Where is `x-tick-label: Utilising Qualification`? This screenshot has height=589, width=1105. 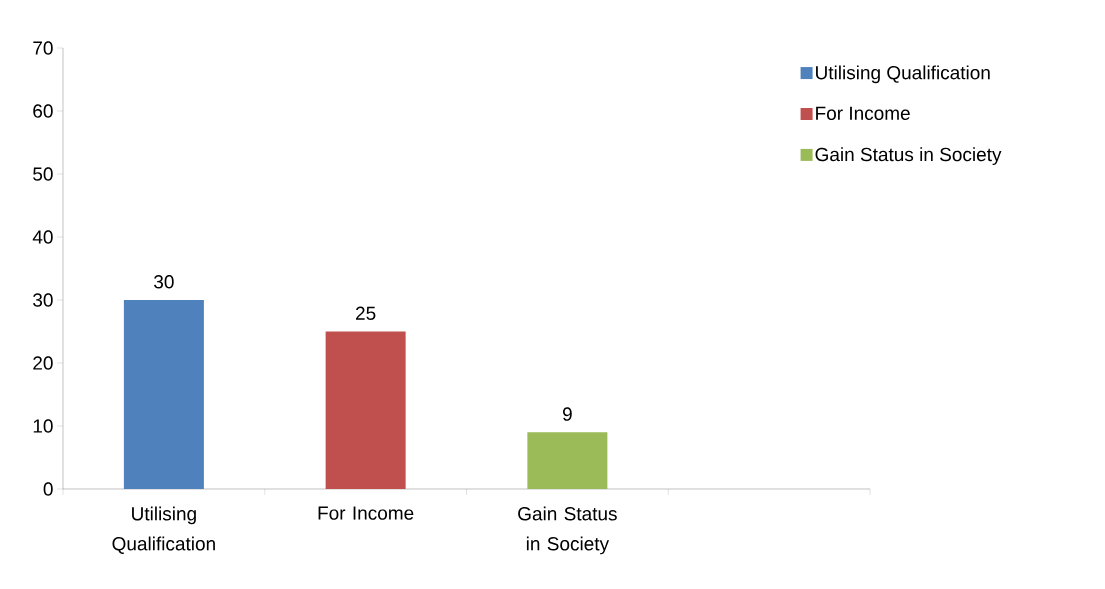
x-tick-label: Utilising Qualification is located at coordinates (163, 530).